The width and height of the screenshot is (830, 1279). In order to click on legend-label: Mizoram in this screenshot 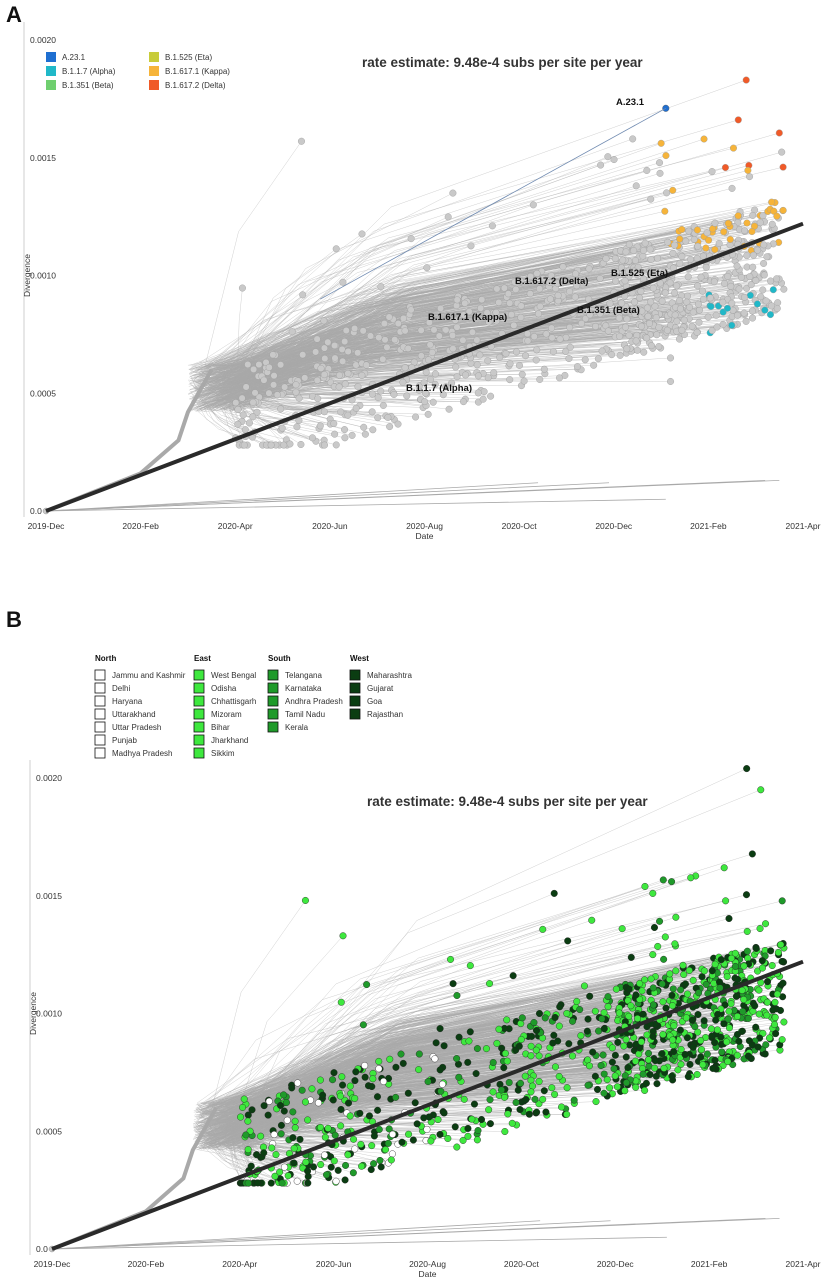, I will do `click(226, 714)`.